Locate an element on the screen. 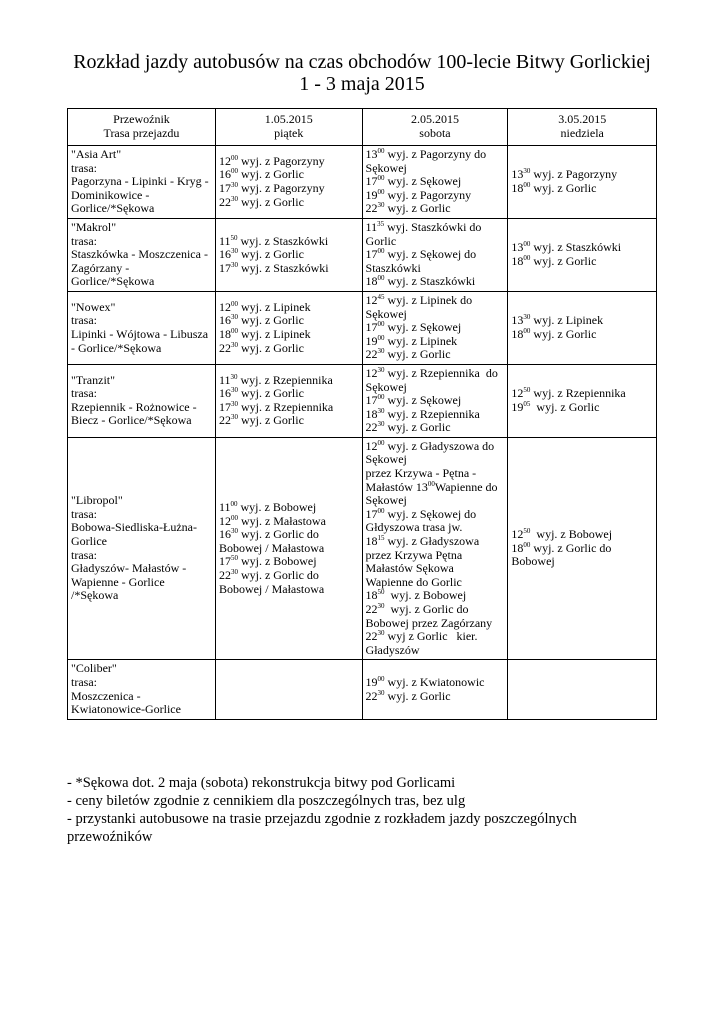 The height and width of the screenshot is (1024, 724). departure-text: wyj. z Lipinek is located at coordinates (421, 340).